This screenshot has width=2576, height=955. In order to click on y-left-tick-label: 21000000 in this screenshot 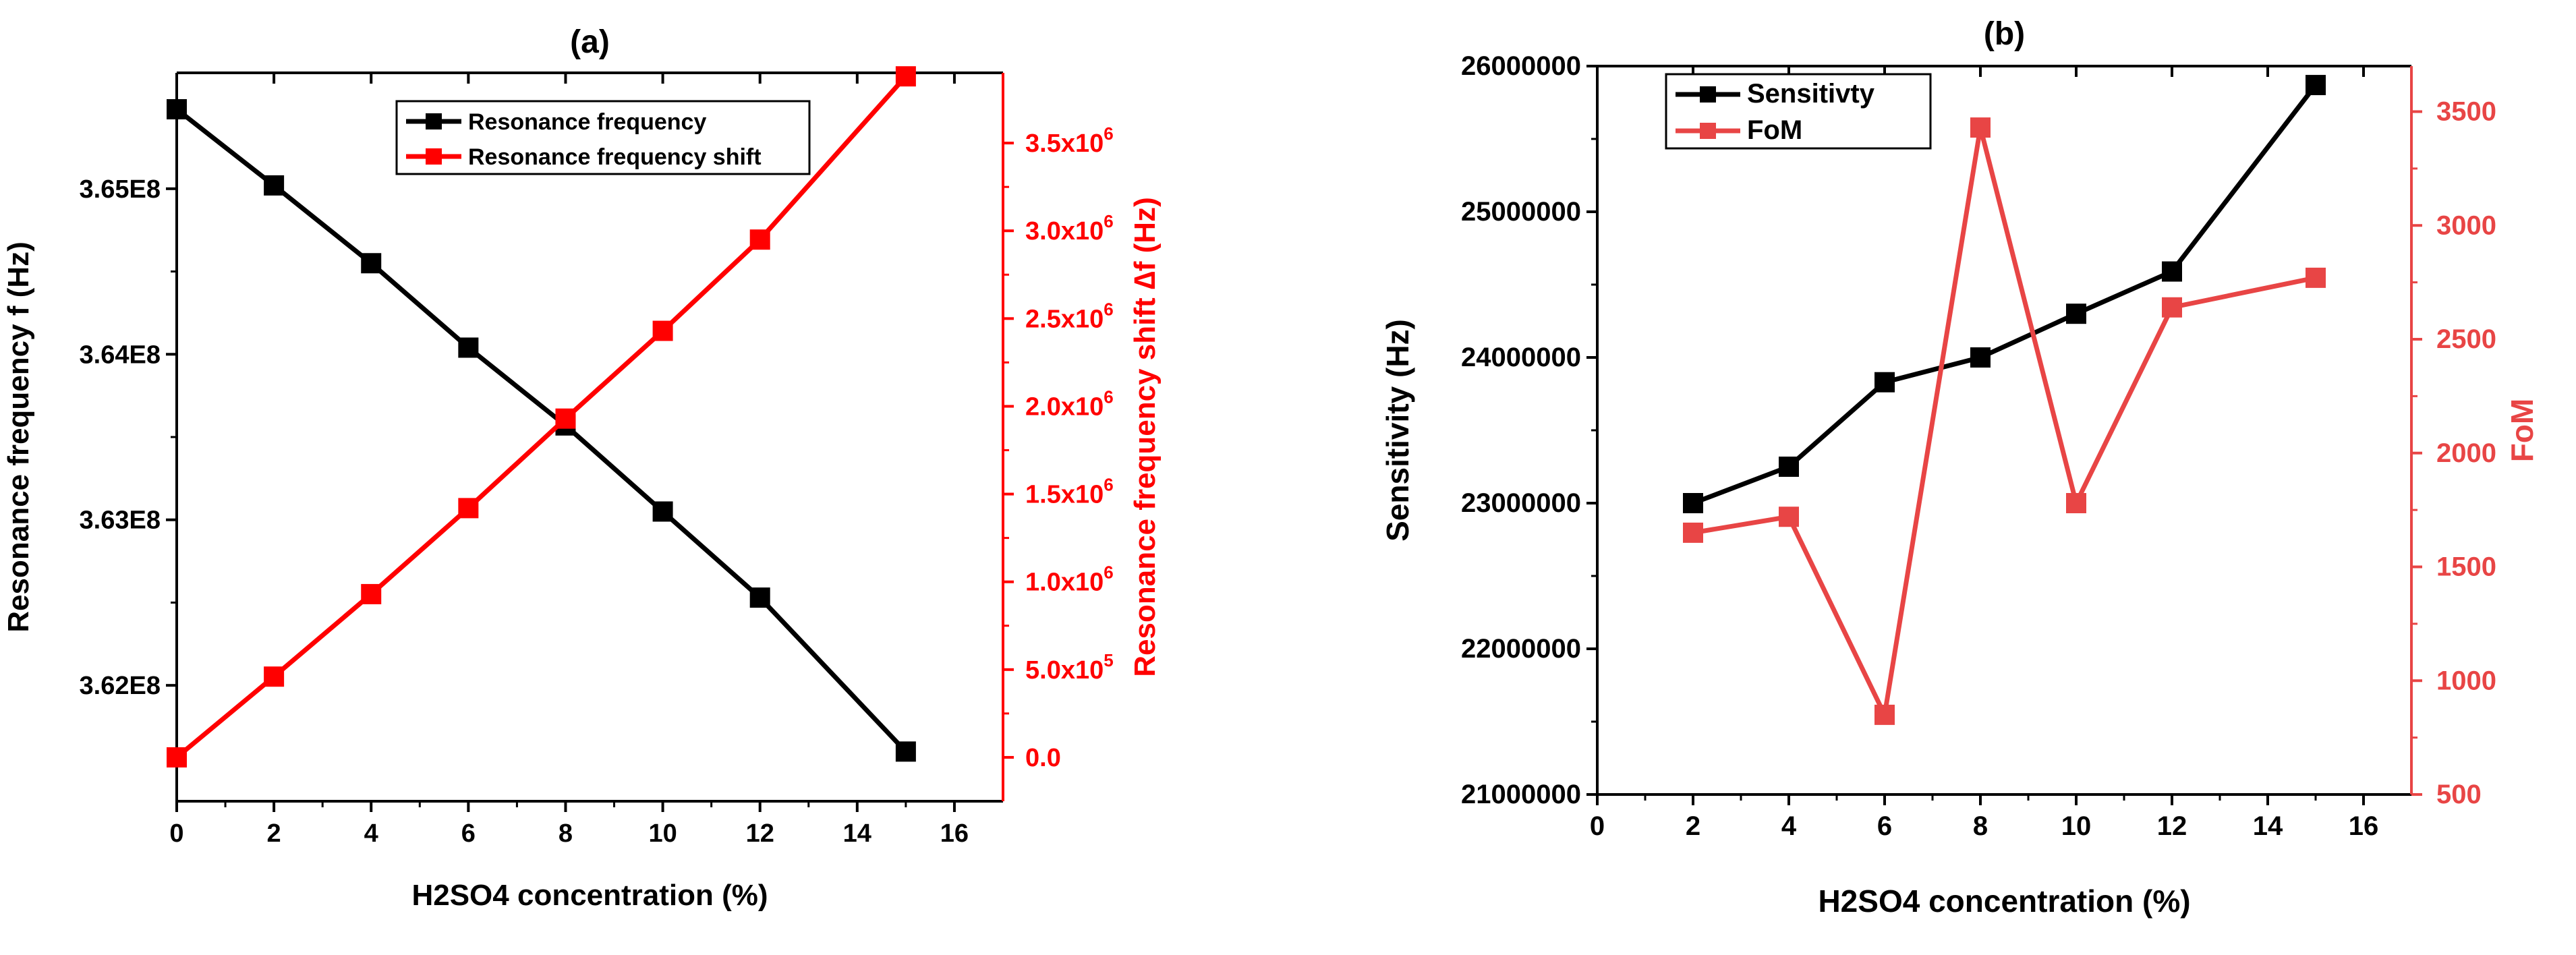, I will do `click(1521, 794)`.